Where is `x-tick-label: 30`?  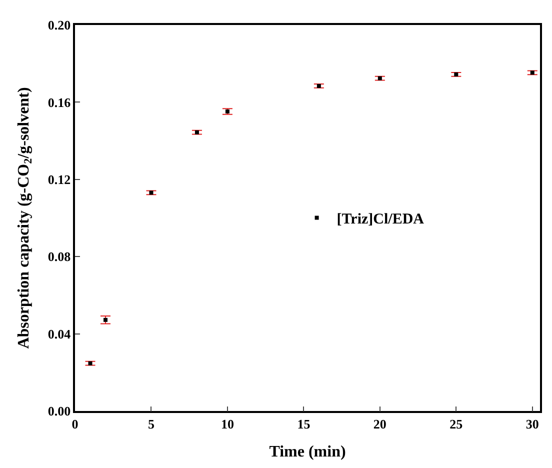 x-tick-label: 30 is located at coordinates (532, 424).